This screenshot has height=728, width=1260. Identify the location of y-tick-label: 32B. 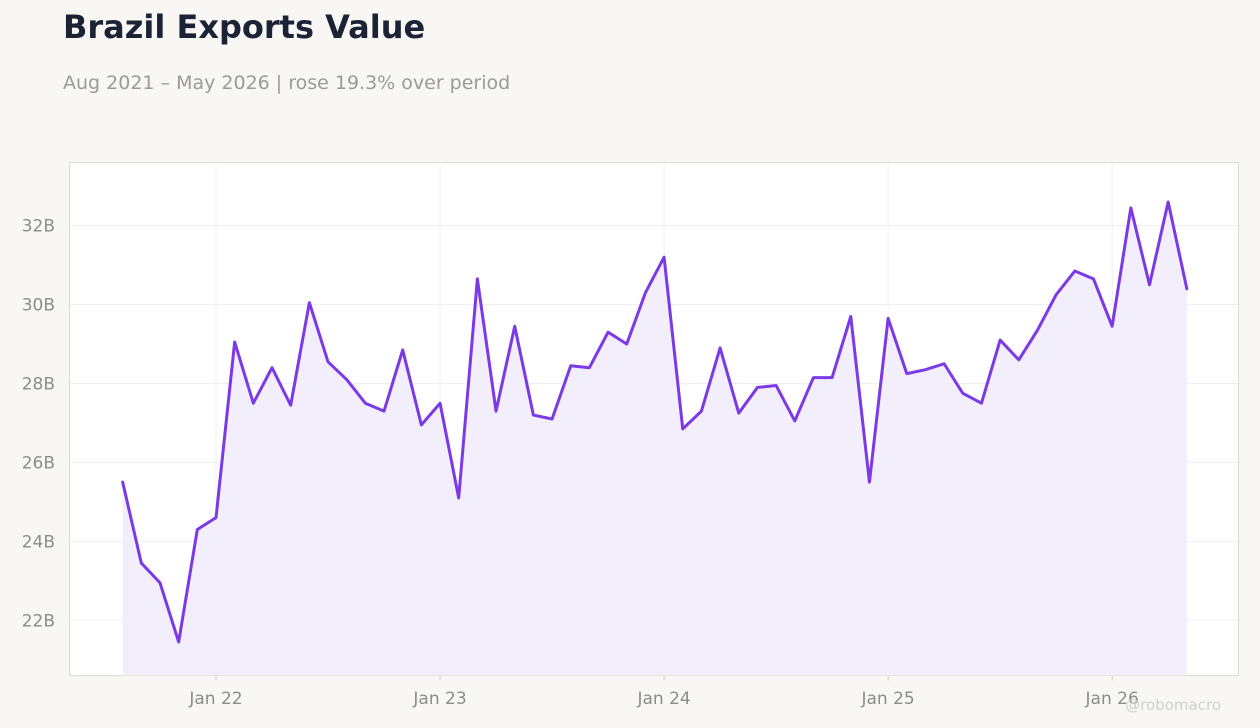
(38, 227).